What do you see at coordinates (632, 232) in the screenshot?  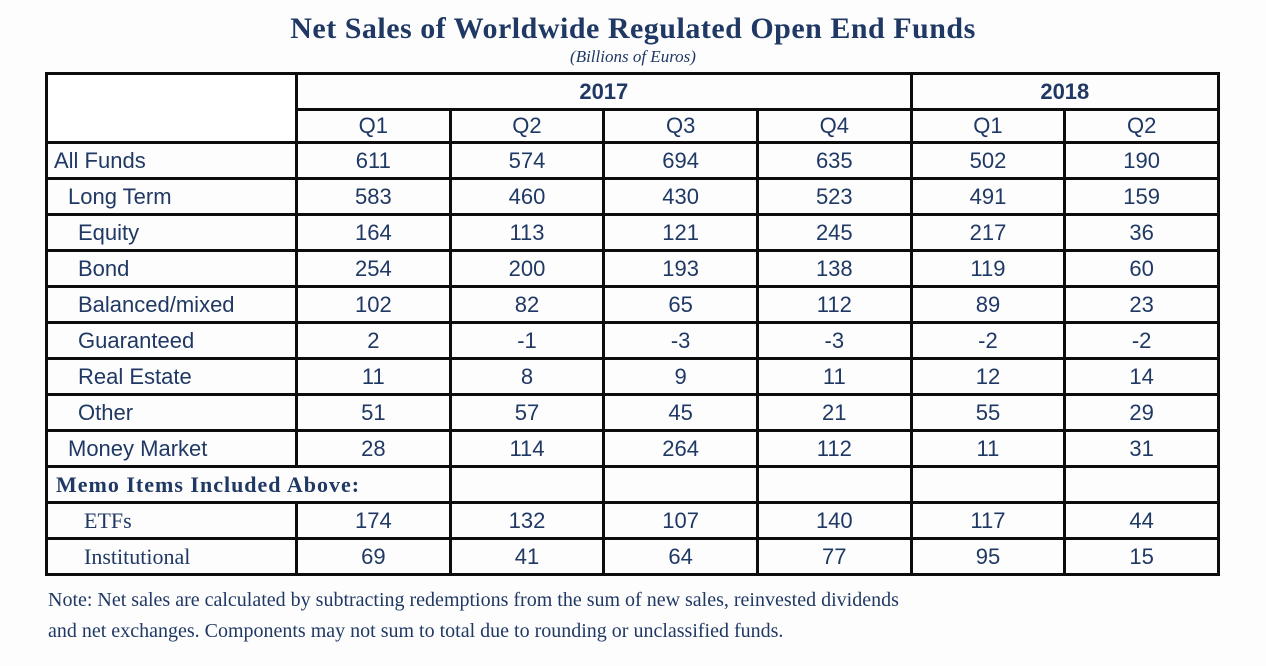 I see `table-row: Equity 164 113 121 245 217 36` at bounding box center [632, 232].